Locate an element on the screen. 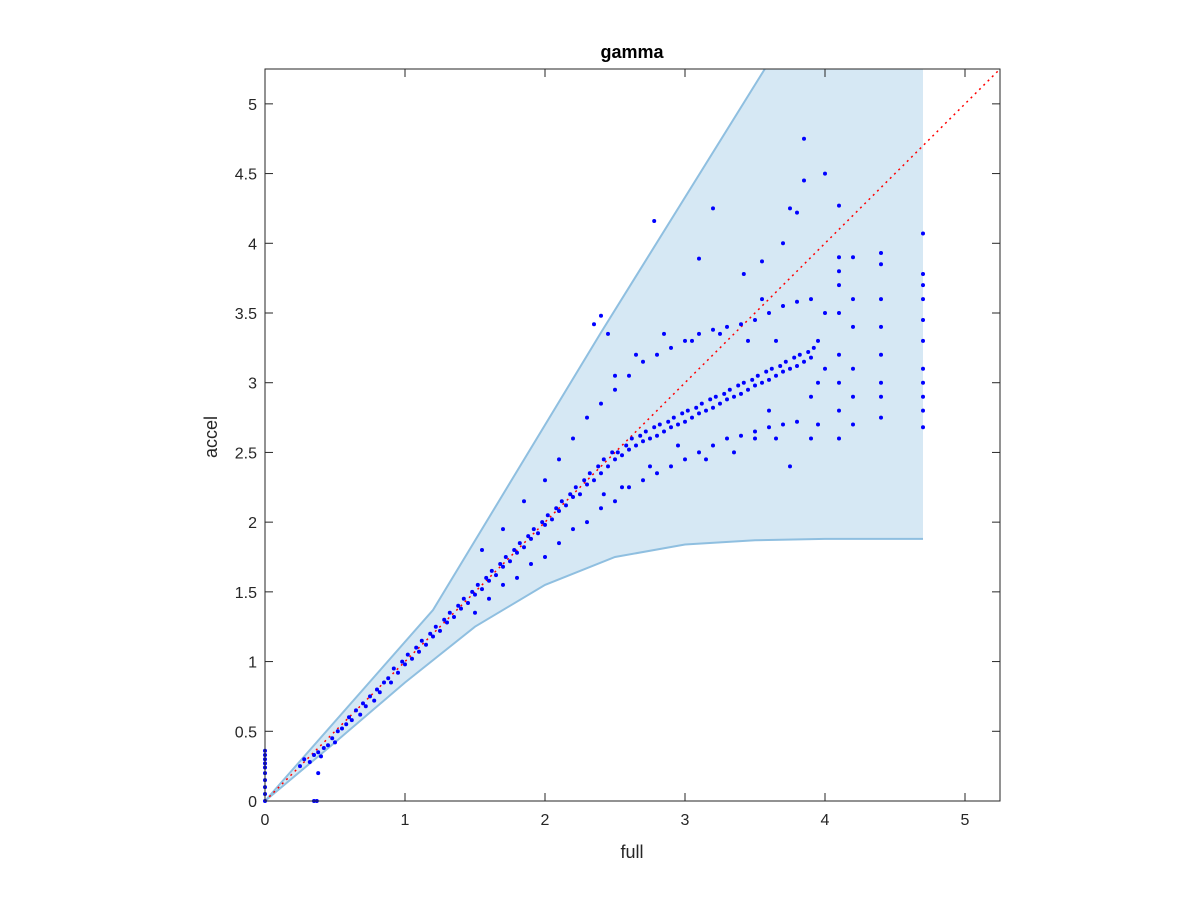 The height and width of the screenshot is (900, 1200). x-tick-label: 2 is located at coordinates (545, 820).